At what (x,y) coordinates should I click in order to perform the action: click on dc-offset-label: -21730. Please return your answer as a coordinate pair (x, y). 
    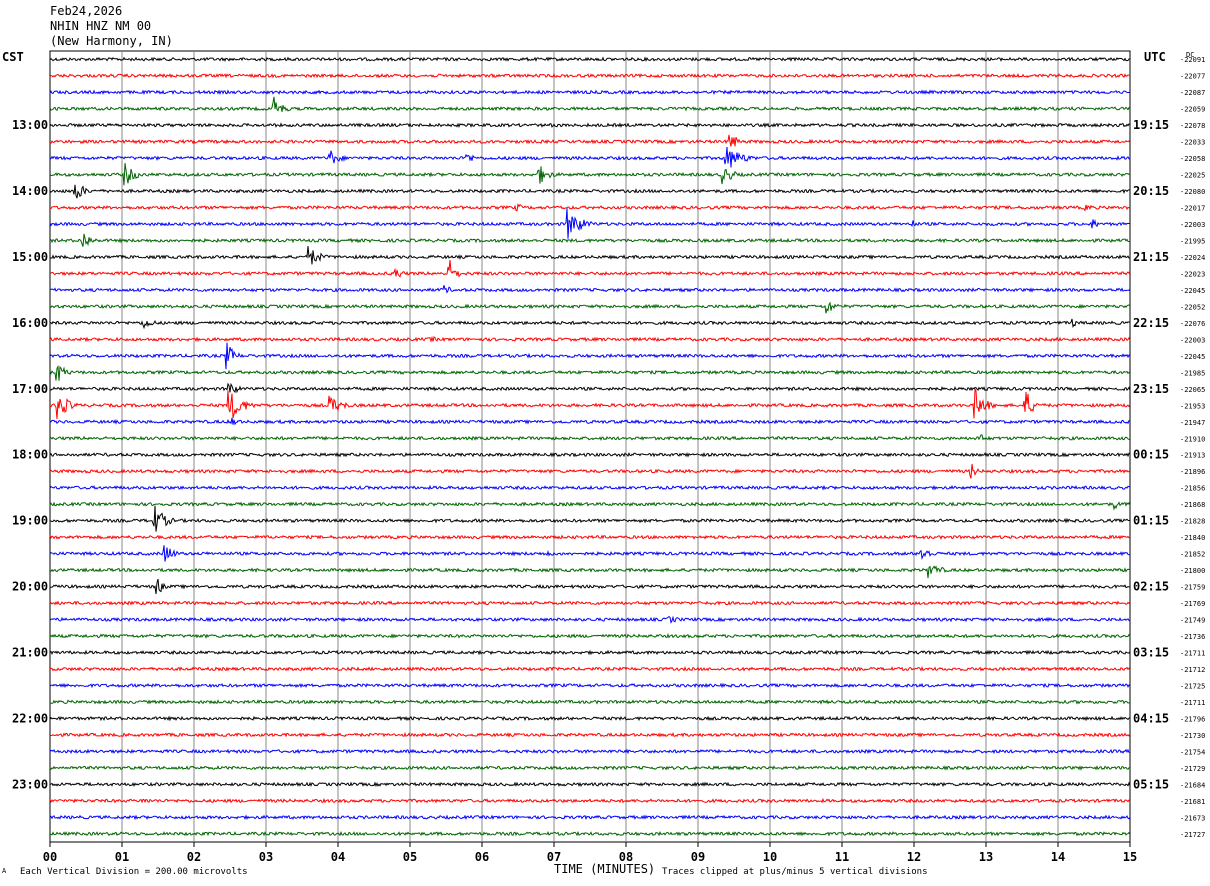
    Looking at the image, I should click on (1192, 736).